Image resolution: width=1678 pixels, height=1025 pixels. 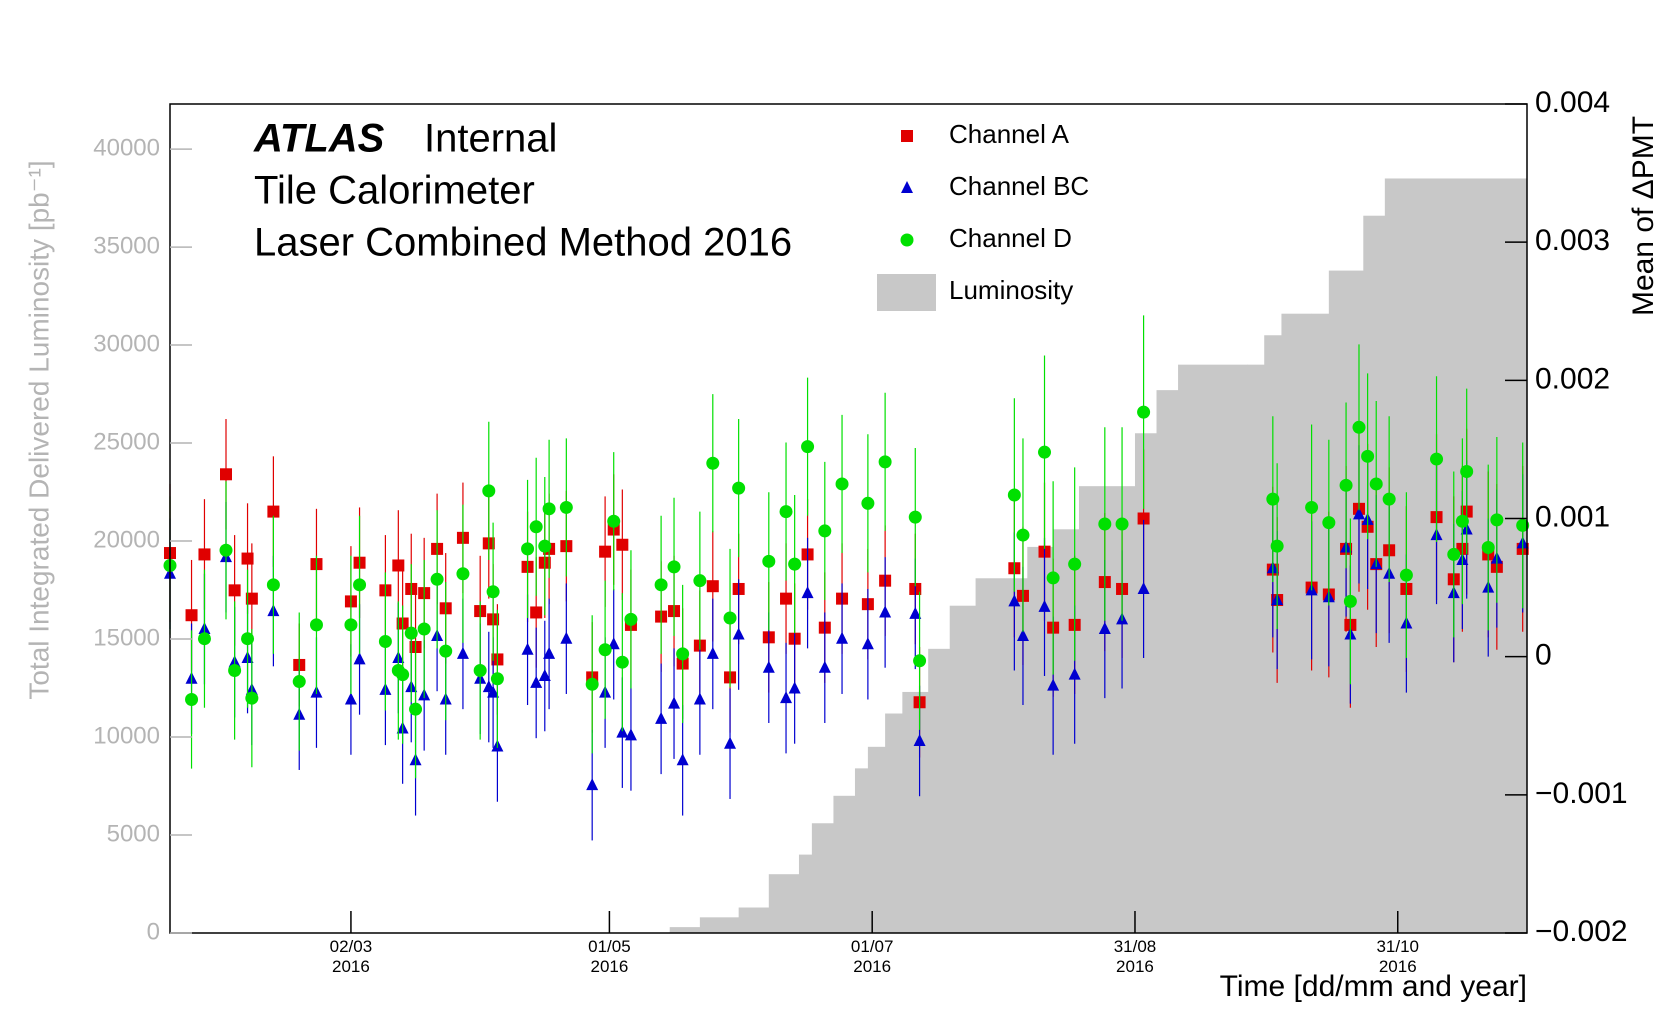 I want to click on y2-tick-label: 0, so click(x=1543, y=655).